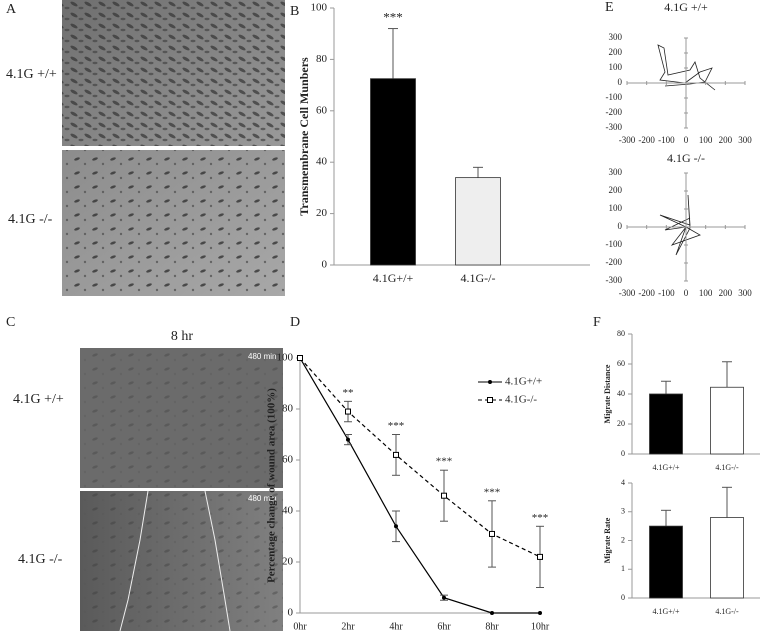  Describe the element at coordinates (272, 485) in the screenshot. I see `y-axis-label: Percentage change of wound area (100%)` at that location.